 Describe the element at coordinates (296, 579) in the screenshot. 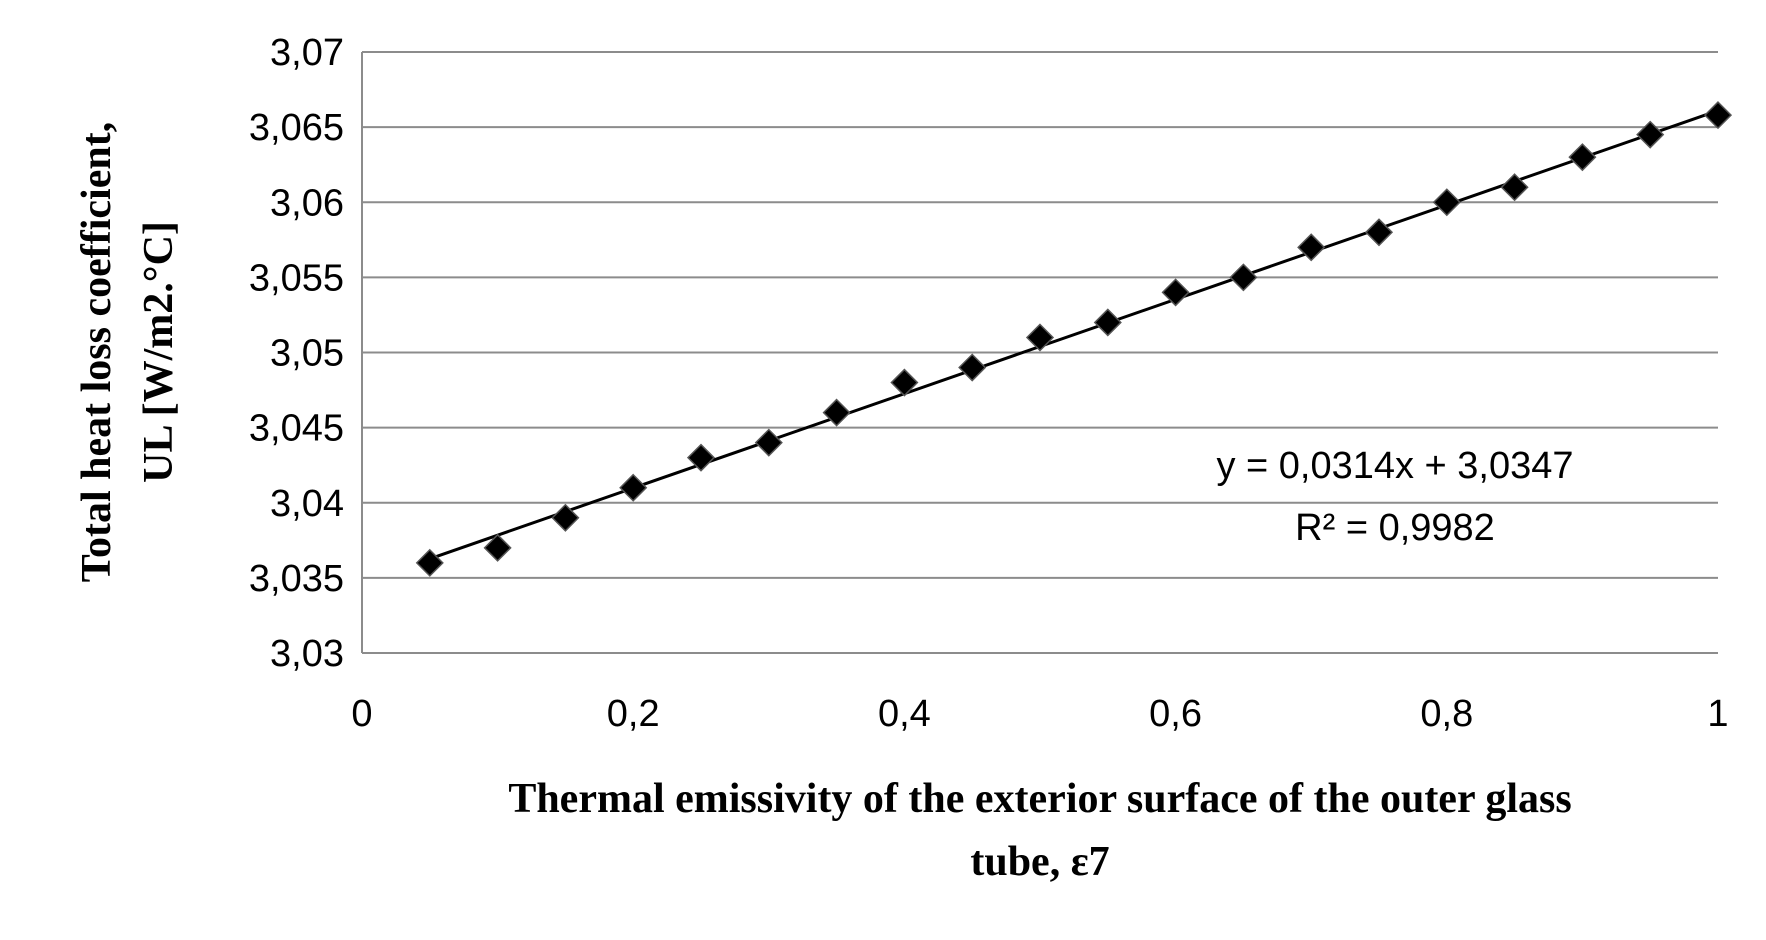

I see `y-tick-label: 3,035` at that location.